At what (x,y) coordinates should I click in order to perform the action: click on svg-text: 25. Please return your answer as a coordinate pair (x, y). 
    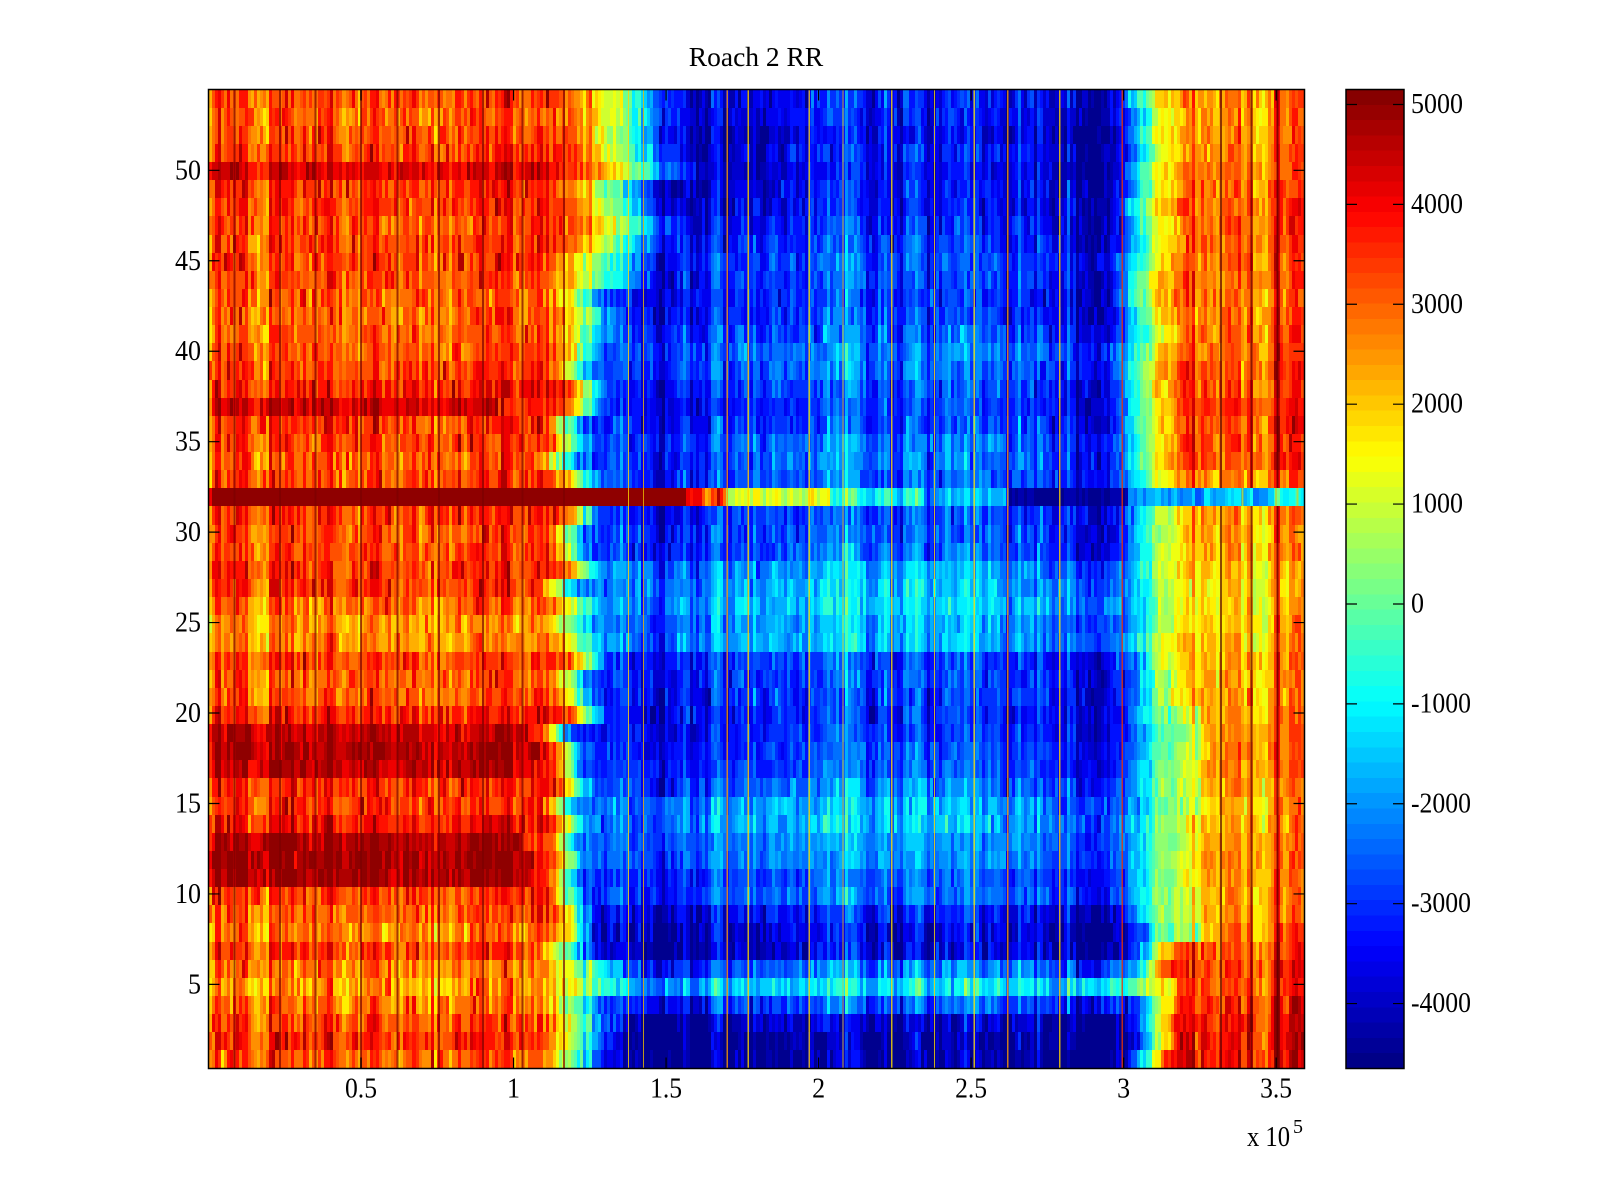
    Looking at the image, I should click on (188, 623).